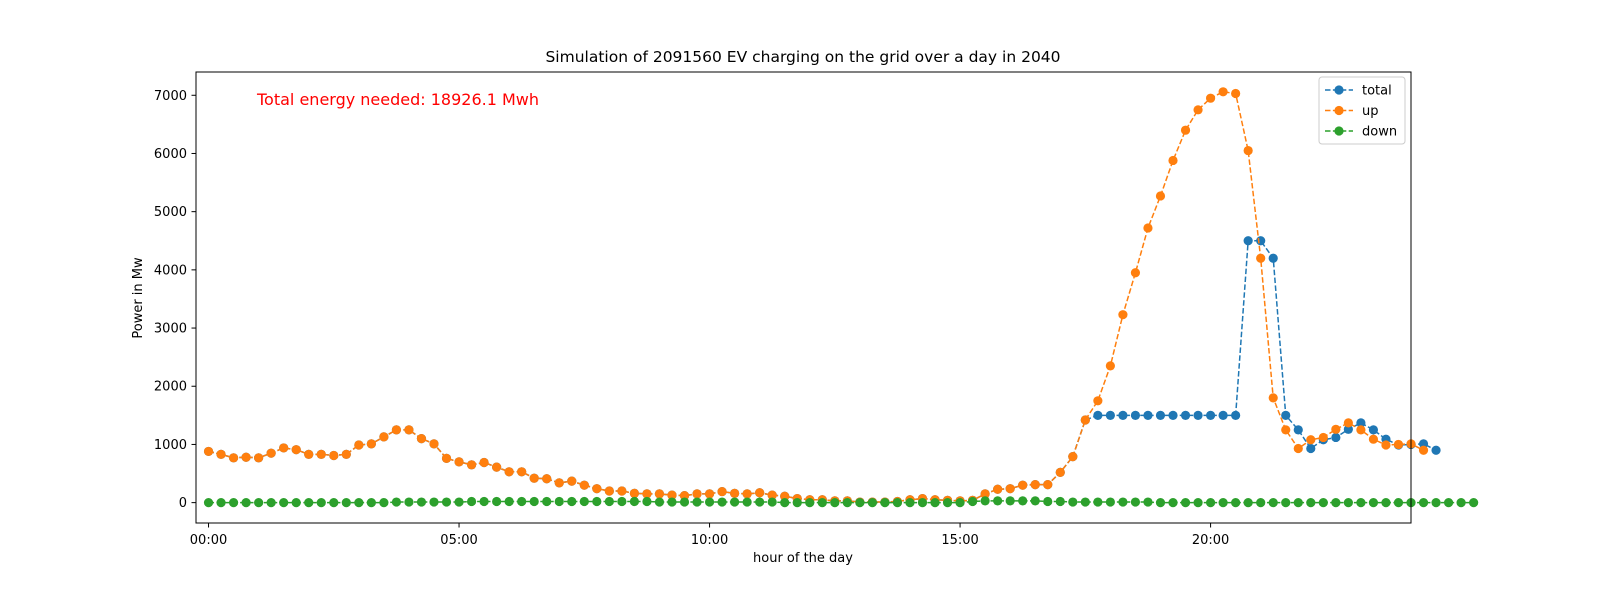  Describe the element at coordinates (709, 540) in the screenshot. I see `x-tick-label: 10:00` at that location.